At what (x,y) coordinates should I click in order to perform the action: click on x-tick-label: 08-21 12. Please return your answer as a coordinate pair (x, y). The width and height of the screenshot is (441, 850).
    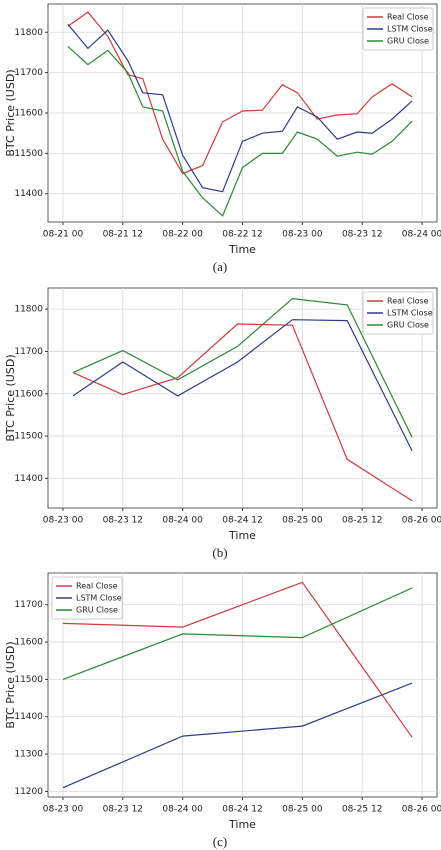
    Looking at the image, I should click on (123, 235).